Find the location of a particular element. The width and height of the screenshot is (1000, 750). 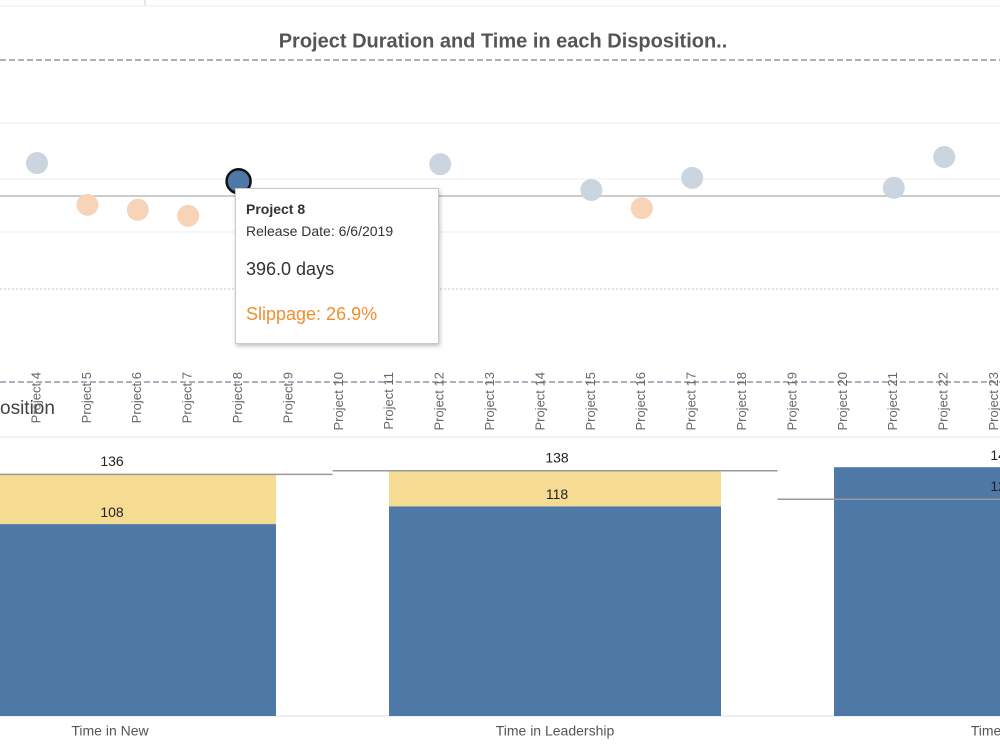

tooltip-project: Project 8 is located at coordinates (276, 209).